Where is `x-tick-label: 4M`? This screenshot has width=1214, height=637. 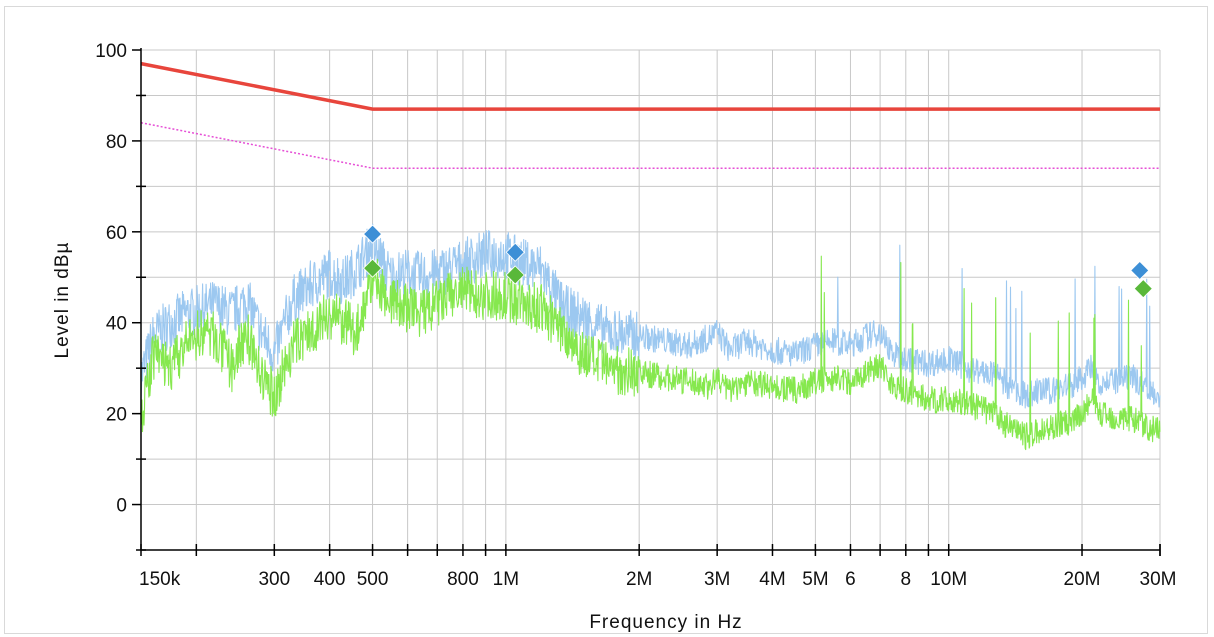 x-tick-label: 4M is located at coordinates (772, 579).